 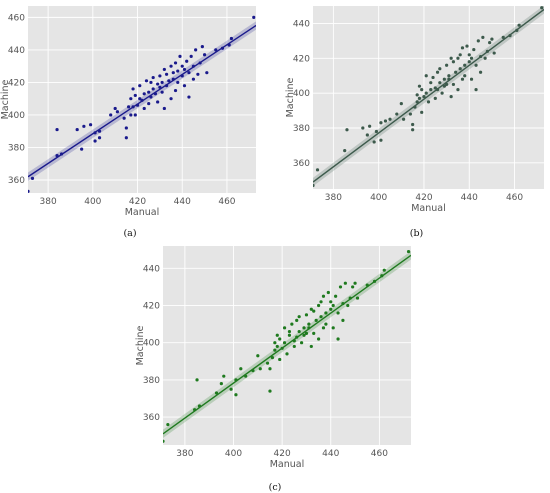 What do you see at coordinates (140, 345) in the screenshot?
I see `y-axis-label: Machine` at bounding box center [140, 345].